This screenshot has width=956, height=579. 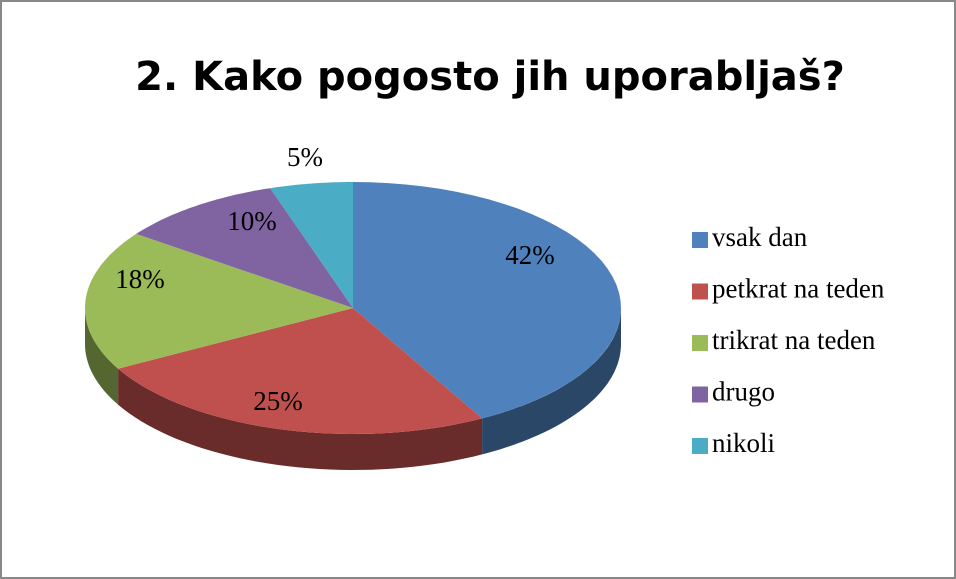 What do you see at coordinates (305, 157) in the screenshot?
I see `data-label: 5%` at bounding box center [305, 157].